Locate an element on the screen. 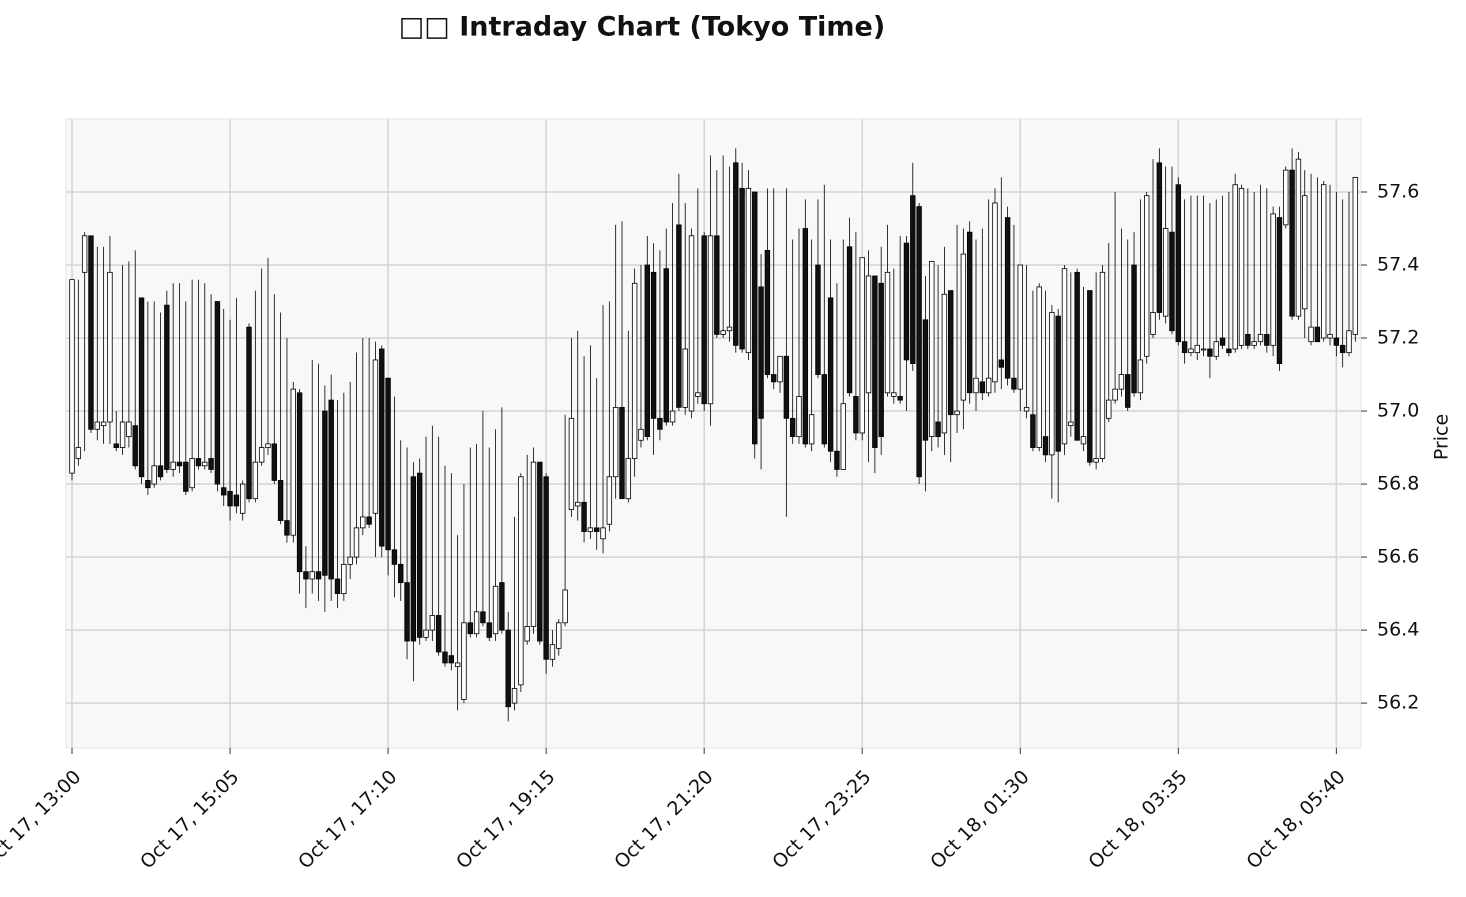  x-tick-label: Oct 18, 01:30 is located at coordinates (979, 819).